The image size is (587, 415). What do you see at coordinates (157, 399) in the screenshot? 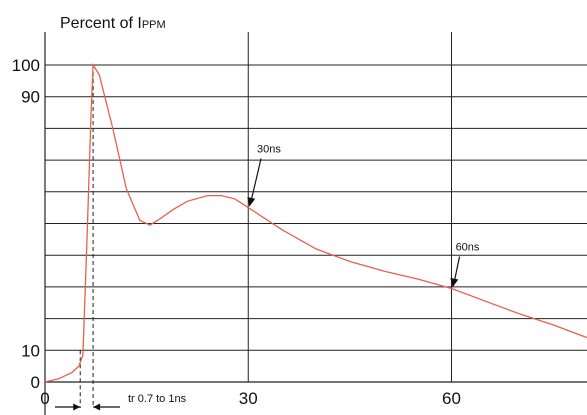
I see `rise-time-label: tr 0.7 to 1ns` at bounding box center [157, 399].